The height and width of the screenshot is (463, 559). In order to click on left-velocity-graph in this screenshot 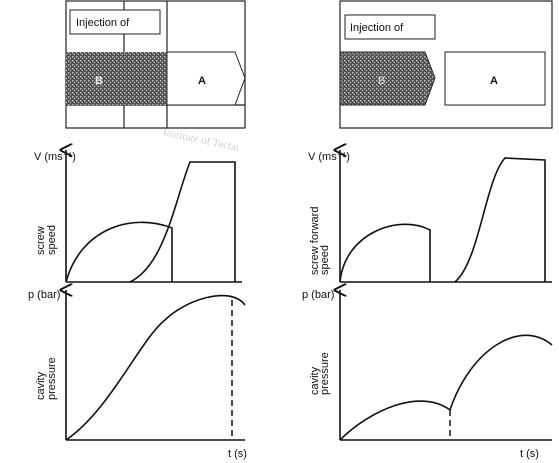, I will do `click(154, 216)`.